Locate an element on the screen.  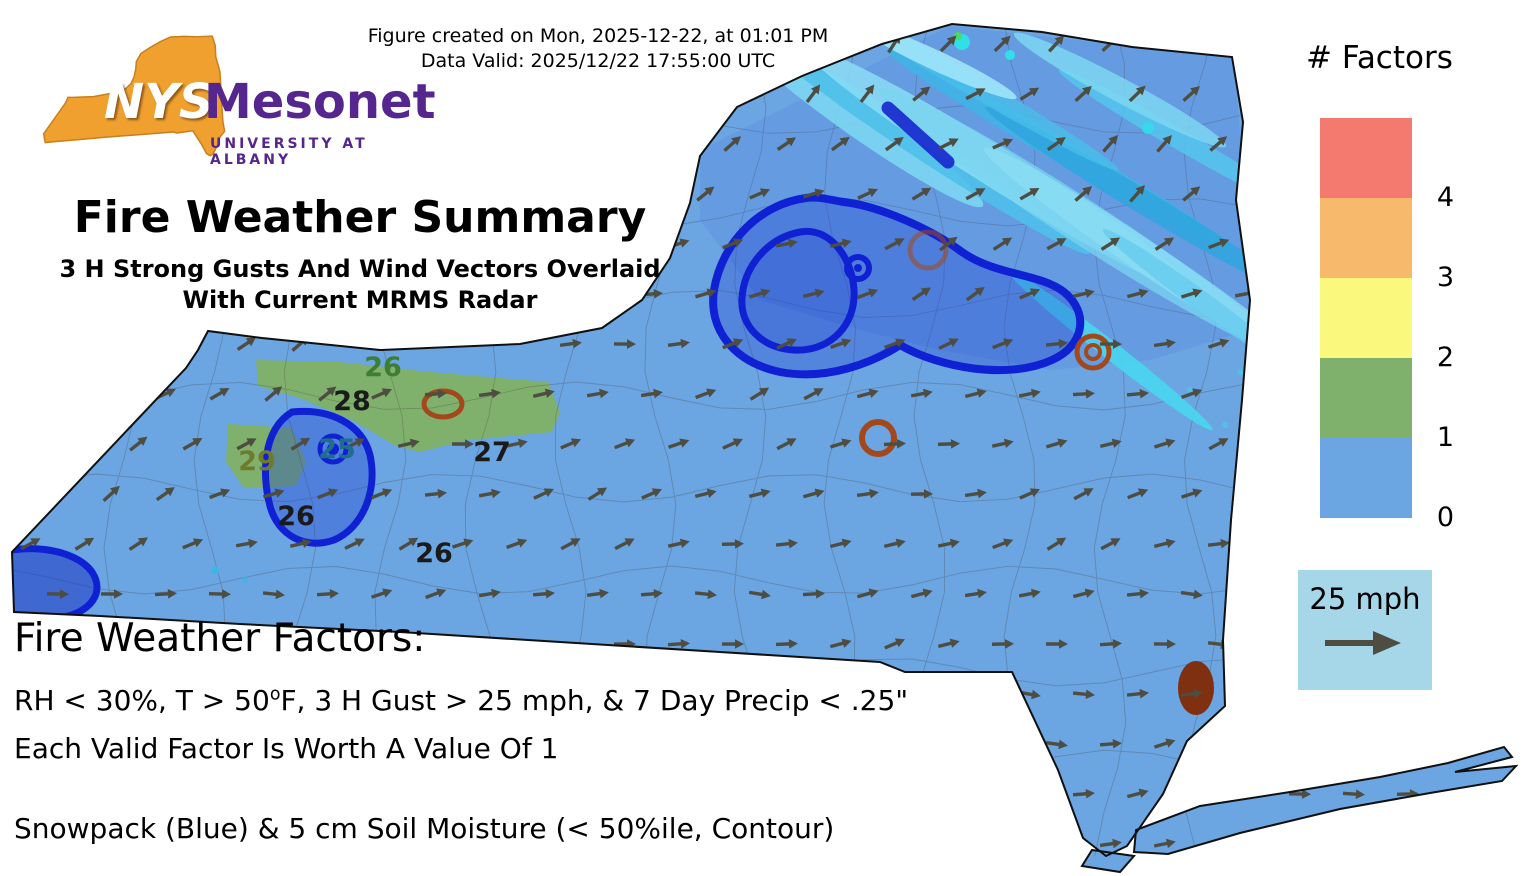
logo-mesonet-text: Mesonet is located at coordinates (320, 102).